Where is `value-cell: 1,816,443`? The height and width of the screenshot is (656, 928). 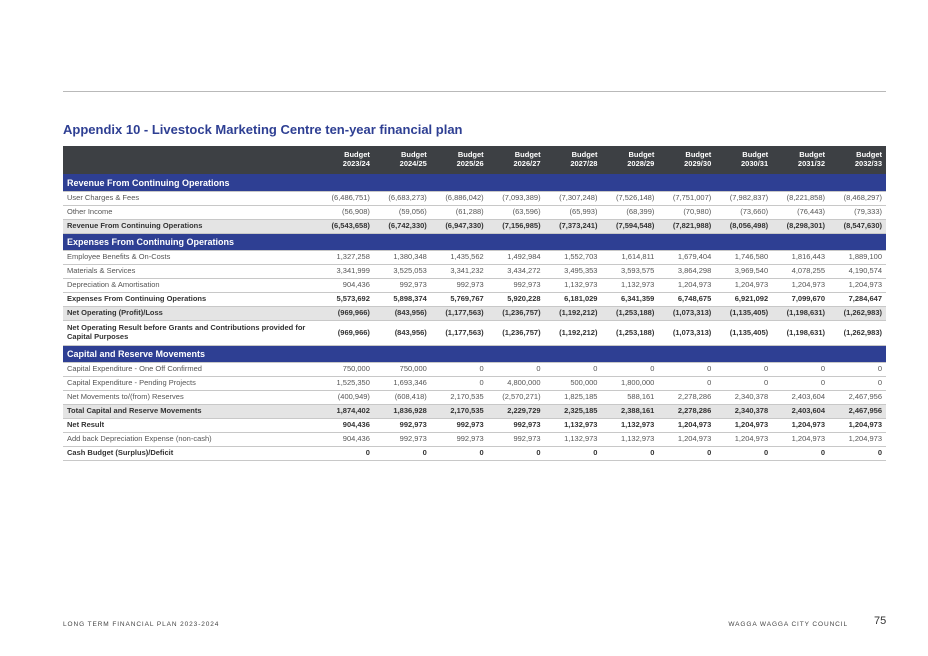
value-cell: 1,816,443 is located at coordinates (801, 257).